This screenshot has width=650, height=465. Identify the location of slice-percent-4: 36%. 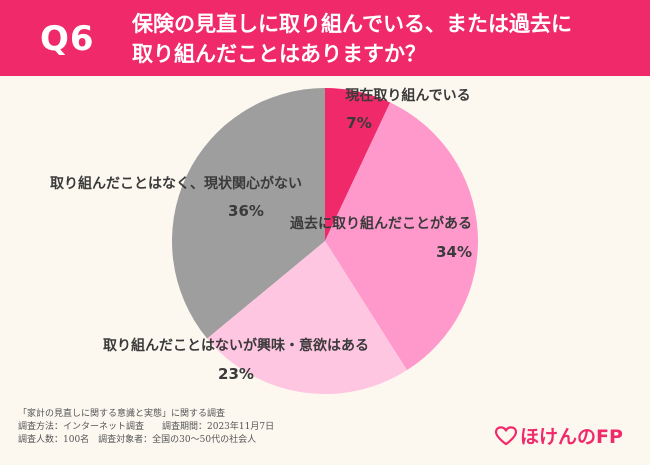
(246, 211).